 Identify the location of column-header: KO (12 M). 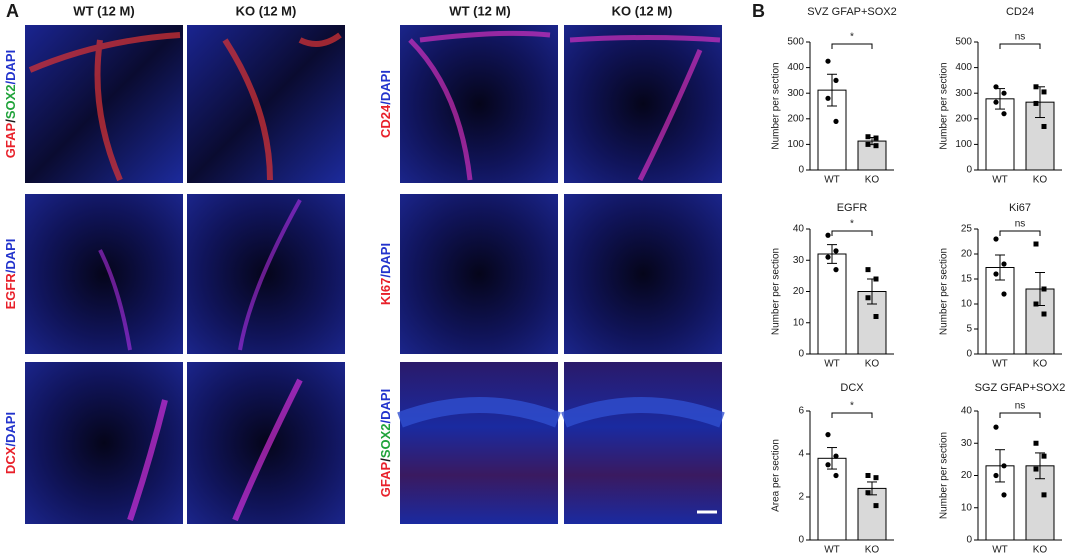
(266, 10).